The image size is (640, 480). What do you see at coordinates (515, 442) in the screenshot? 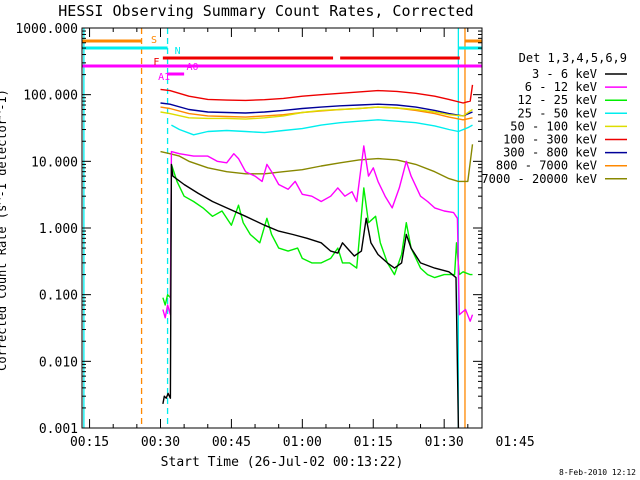
I see `x-tick-label: 01:45` at bounding box center [515, 442].